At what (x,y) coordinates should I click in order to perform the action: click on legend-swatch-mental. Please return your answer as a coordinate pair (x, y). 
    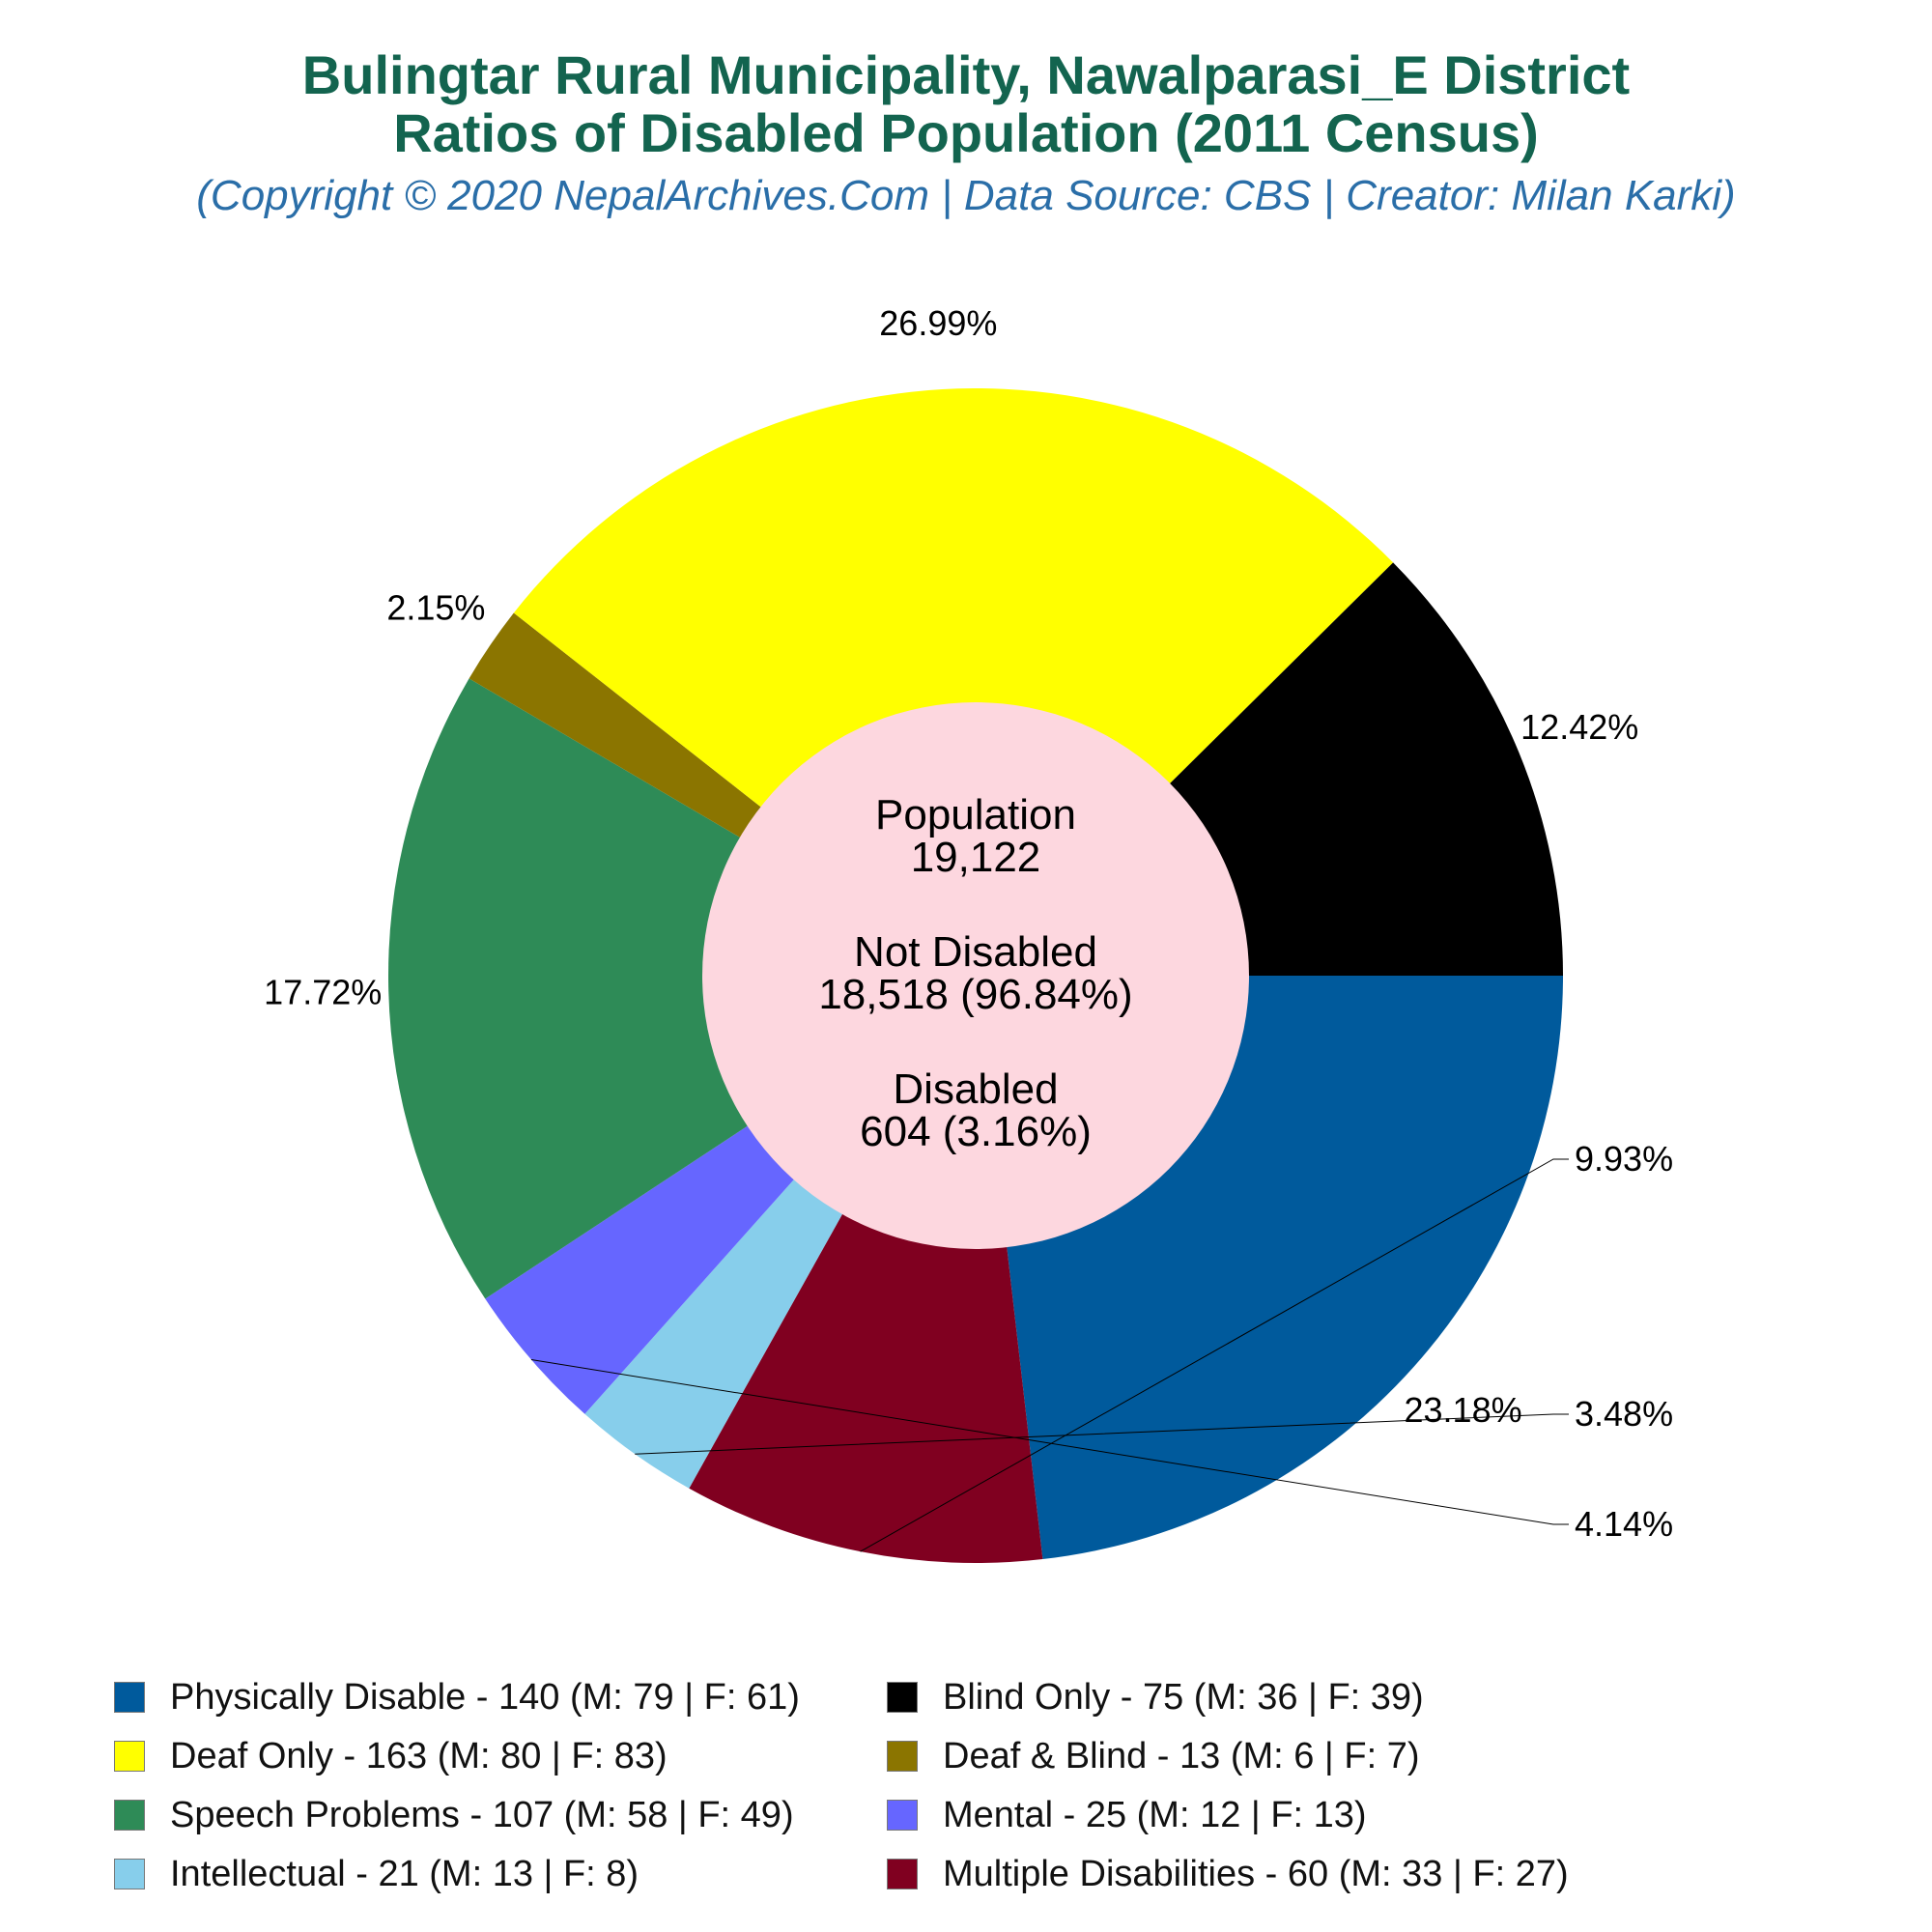
    Looking at the image, I should click on (902, 1815).